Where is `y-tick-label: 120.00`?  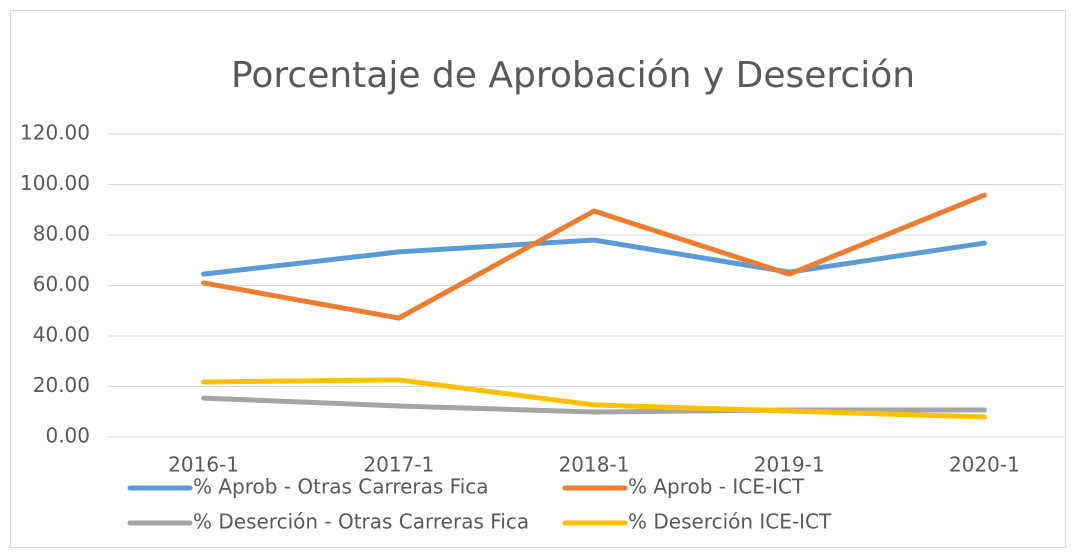
y-tick-label: 120.00 is located at coordinates (55, 133).